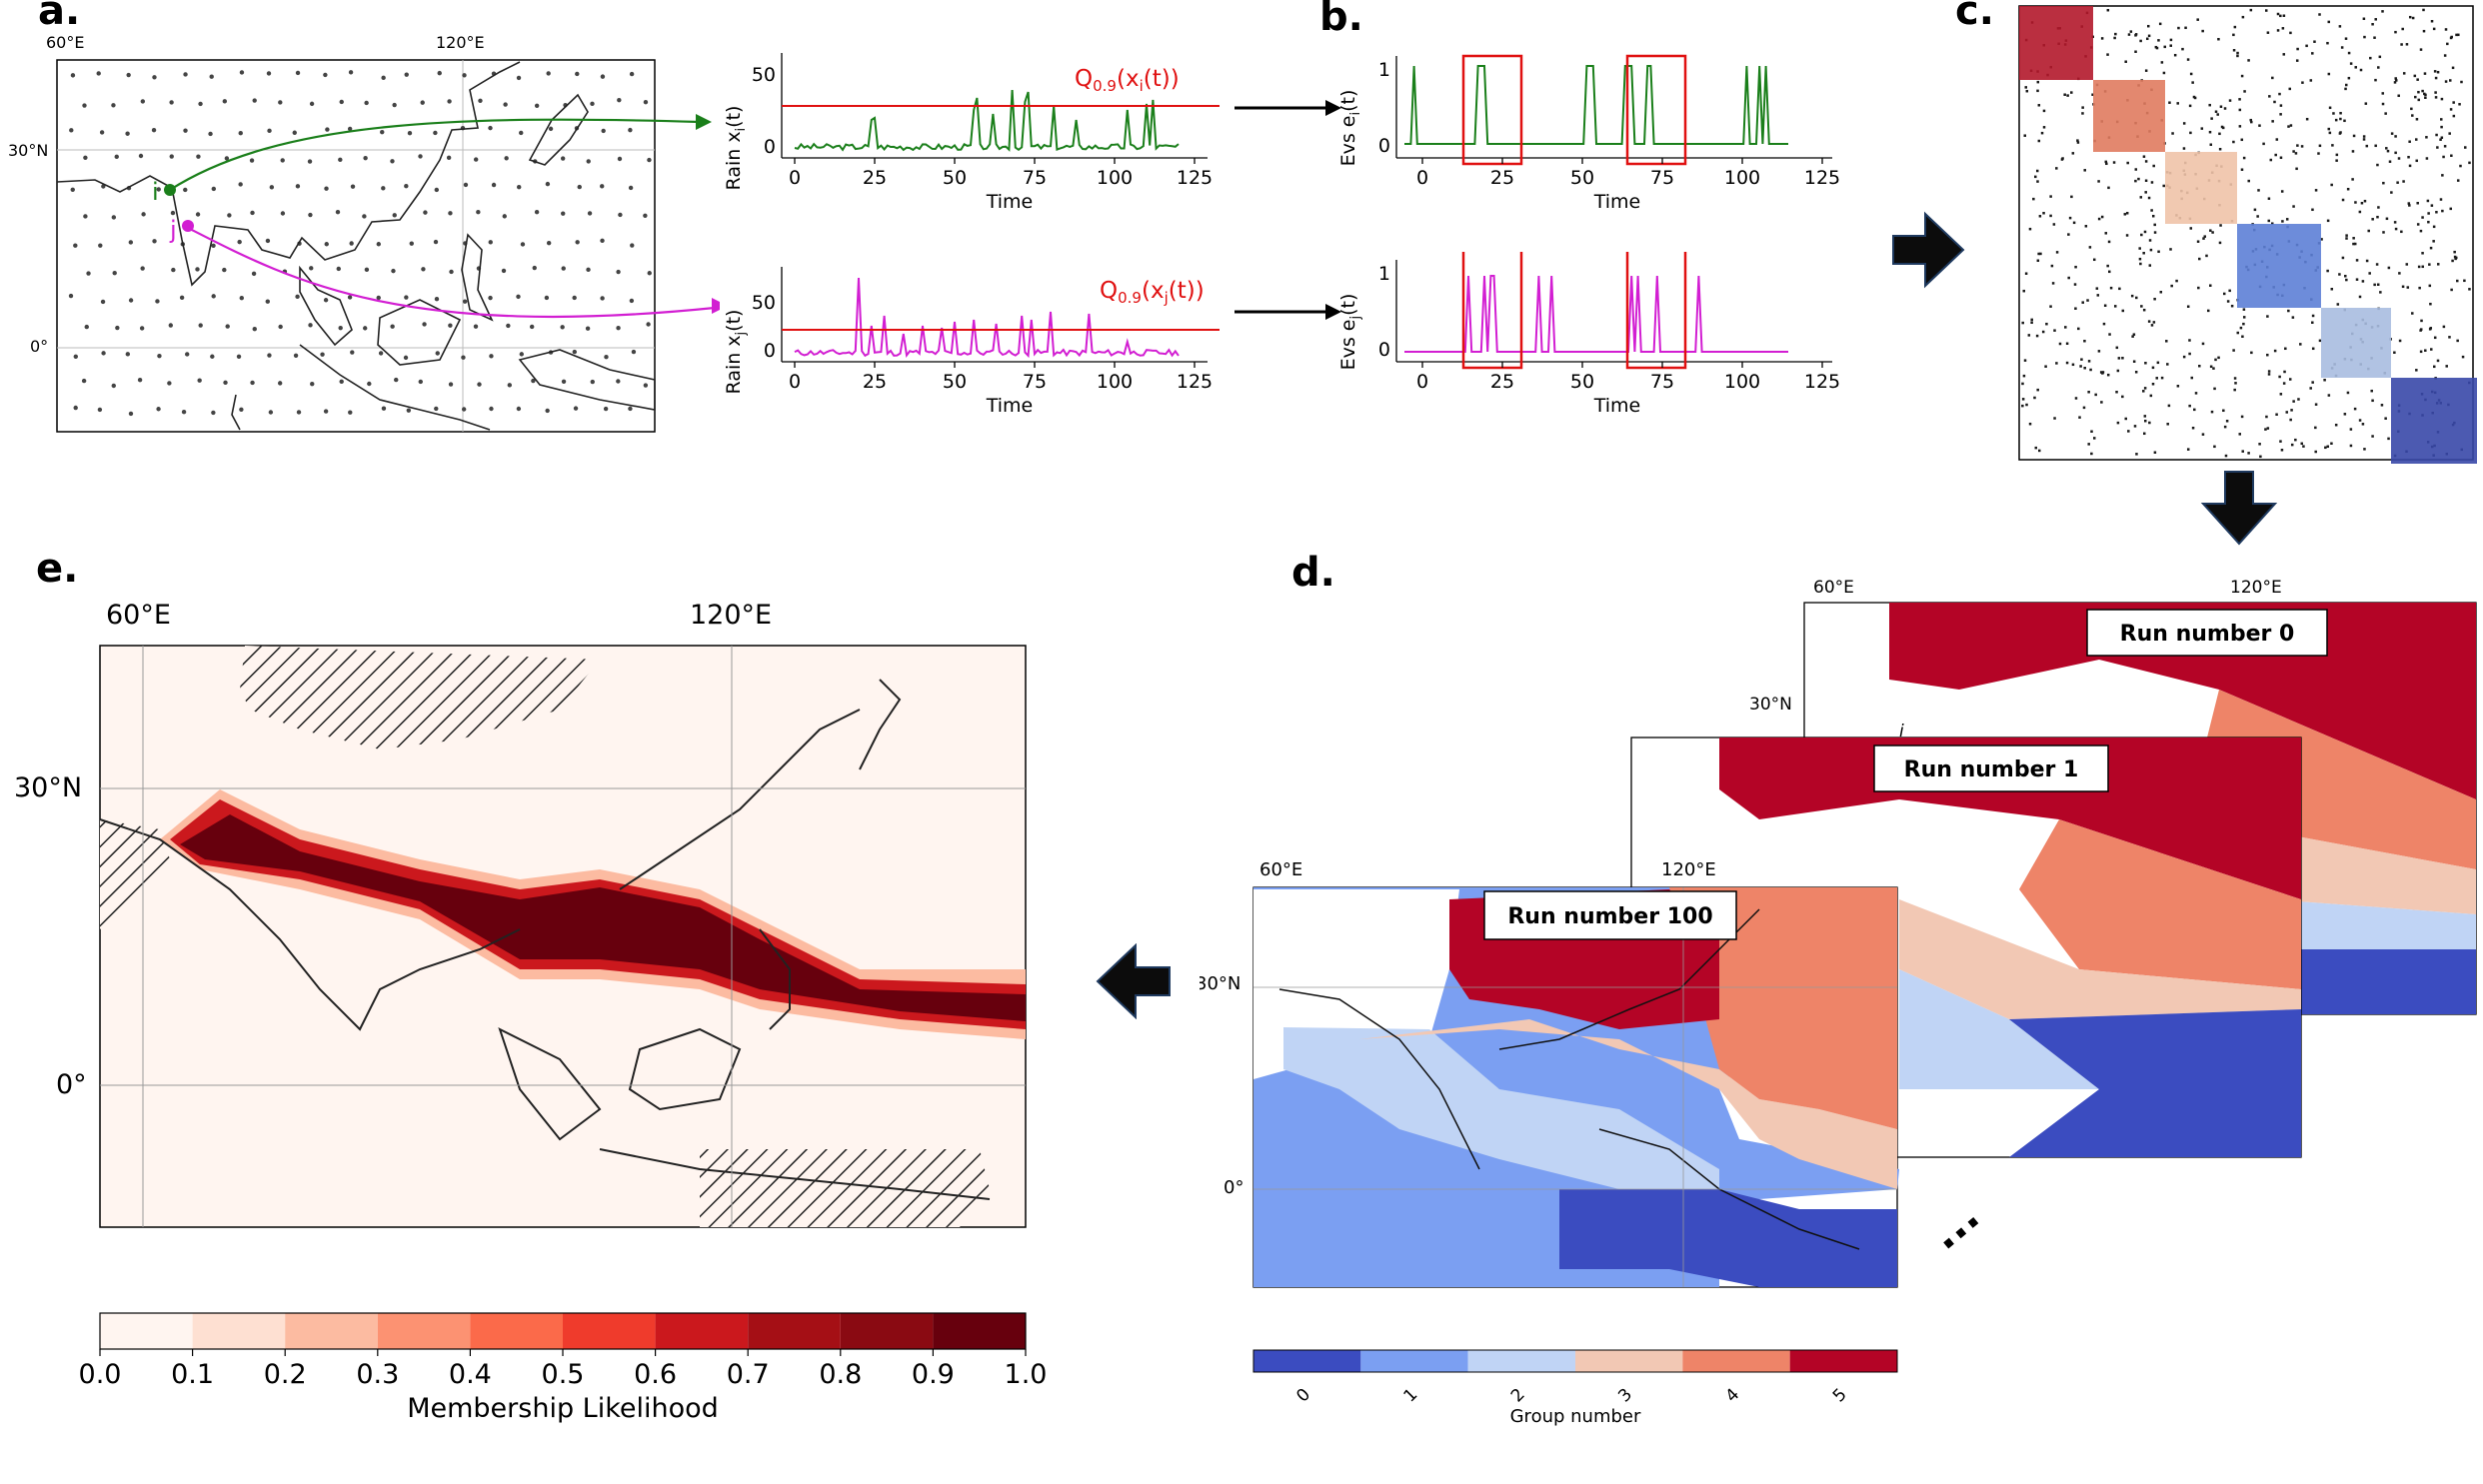  What do you see at coordinates (65, 42) in the screenshot?
I see `map-a-lon-tick-60: 60°E` at bounding box center [65, 42].